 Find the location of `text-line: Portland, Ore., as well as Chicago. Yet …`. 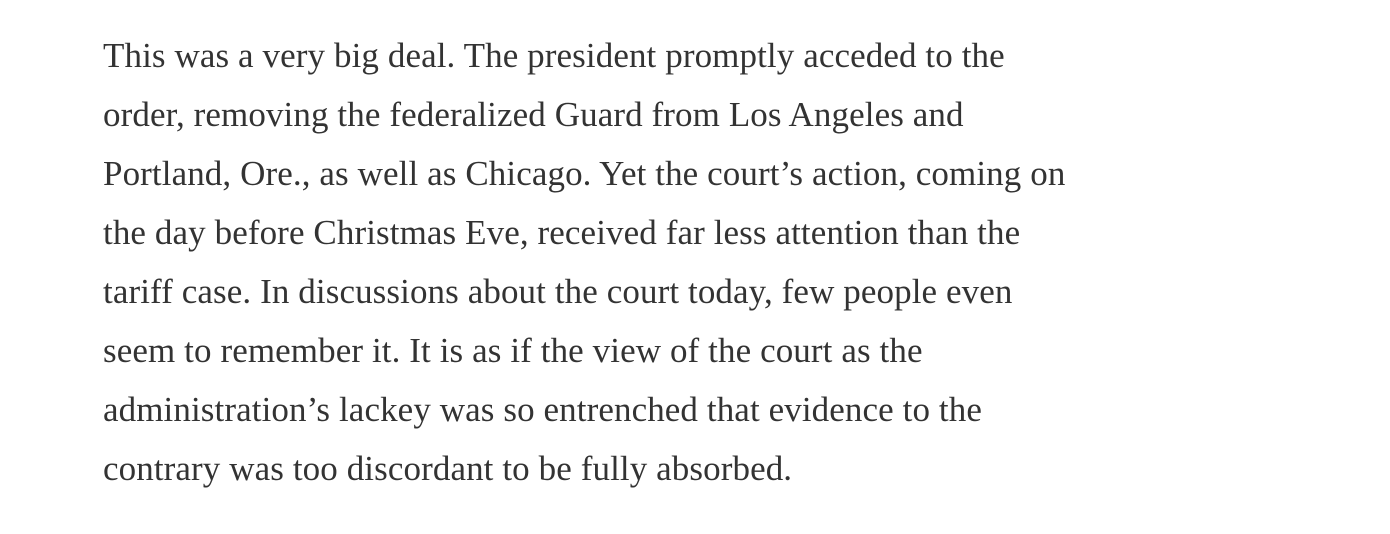

text-line: Portland, Ore., as well as Chicago. Yet … is located at coordinates (584, 173).